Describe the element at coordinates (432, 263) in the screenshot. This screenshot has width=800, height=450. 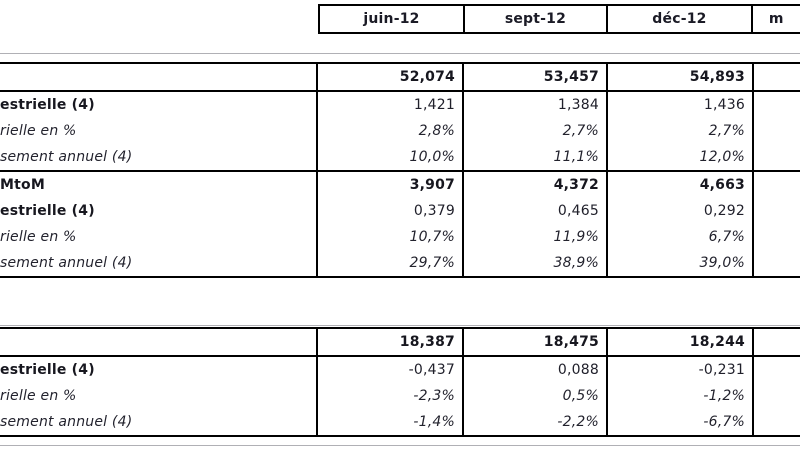
I see `cell-value: 29,7%` at that location.